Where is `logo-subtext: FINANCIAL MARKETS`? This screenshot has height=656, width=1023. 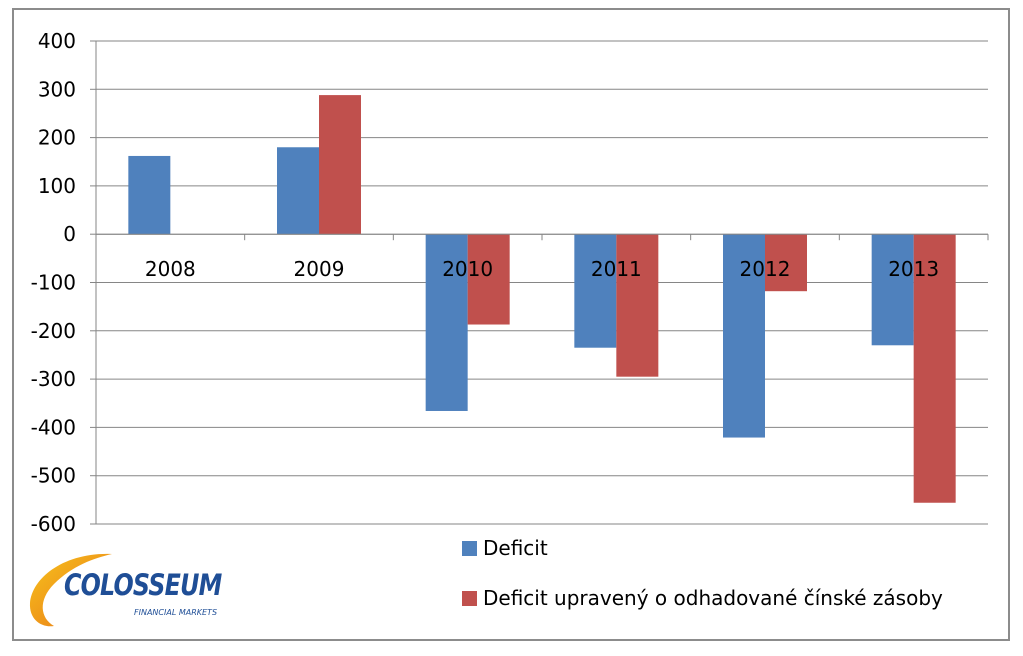 logo-subtext: FINANCIAL MARKETS is located at coordinates (176, 612).